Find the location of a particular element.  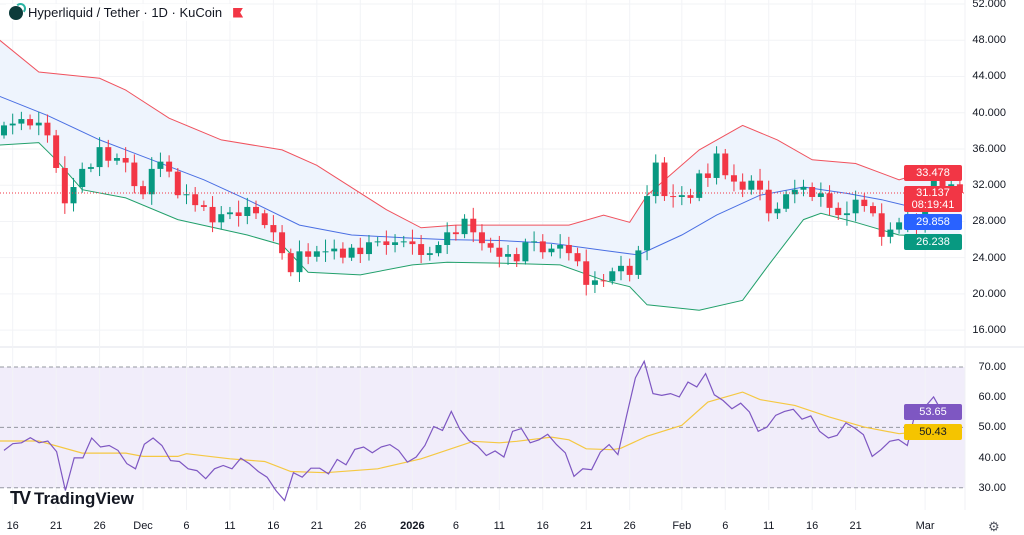

time-tick-label: Mar is located at coordinates (925, 526).